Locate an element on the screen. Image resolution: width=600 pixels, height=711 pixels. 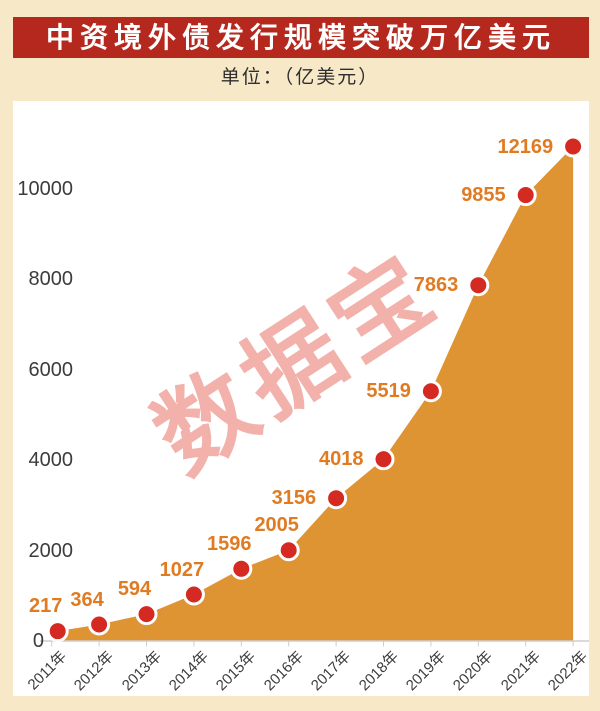
page-title: 中资境外债发行规模突破万亿美元 is located at coordinates (300, 37).